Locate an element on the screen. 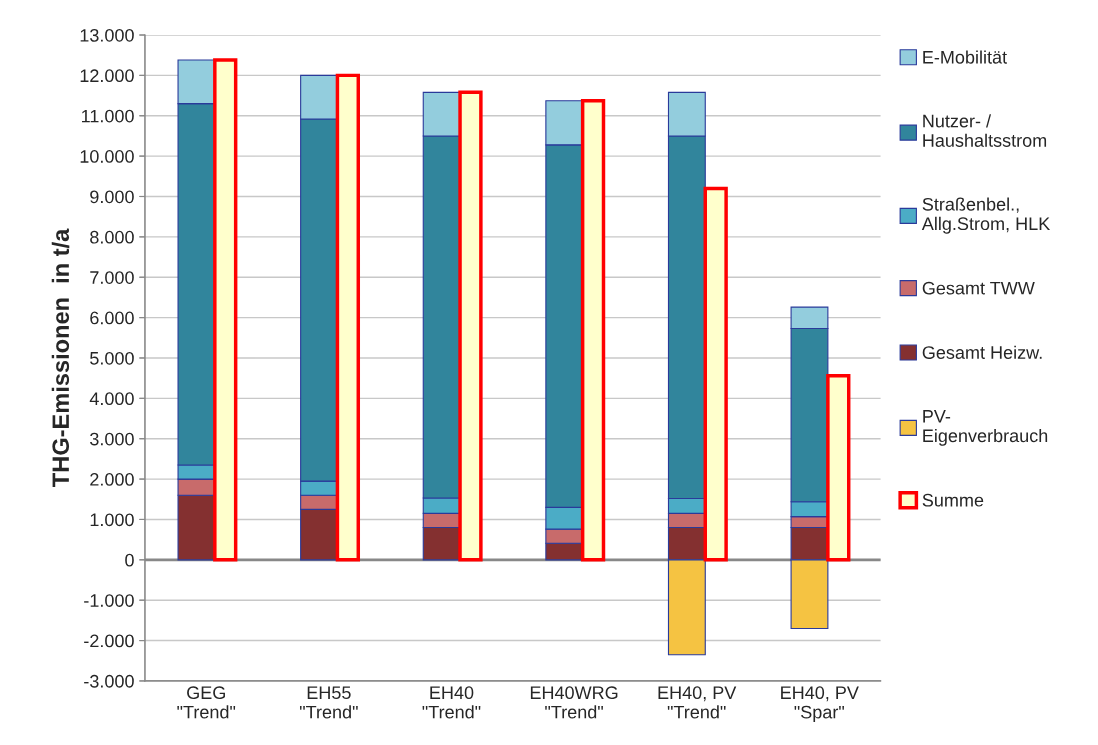 This screenshot has width=1098, height=745. x-tick-label: EH40, PV "Spar" is located at coordinates (820, 704).